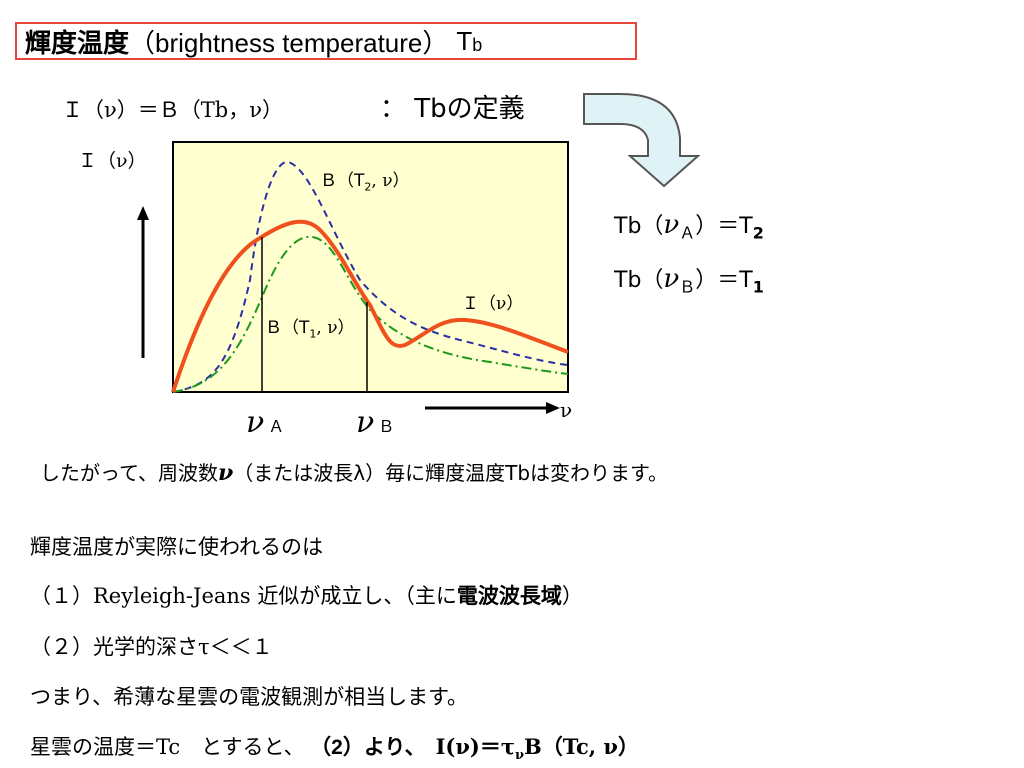 The height and width of the screenshot is (768, 1024). I want to click on definition-label: ： Tbの定義, so click(452, 109).